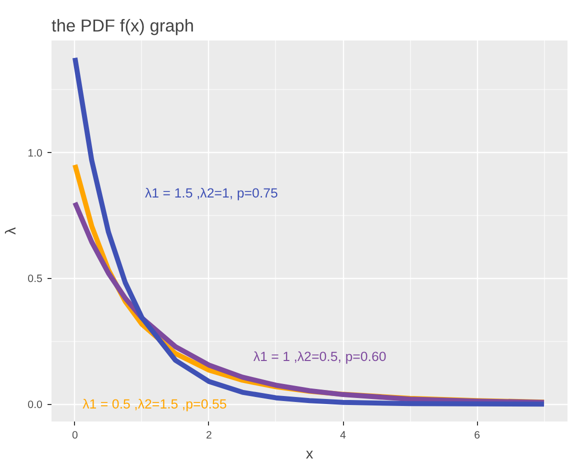 This screenshot has height=466, width=582. I want to click on annotation: λ1 = 1 ,λ2=0.5, p=0.60, so click(319, 356).